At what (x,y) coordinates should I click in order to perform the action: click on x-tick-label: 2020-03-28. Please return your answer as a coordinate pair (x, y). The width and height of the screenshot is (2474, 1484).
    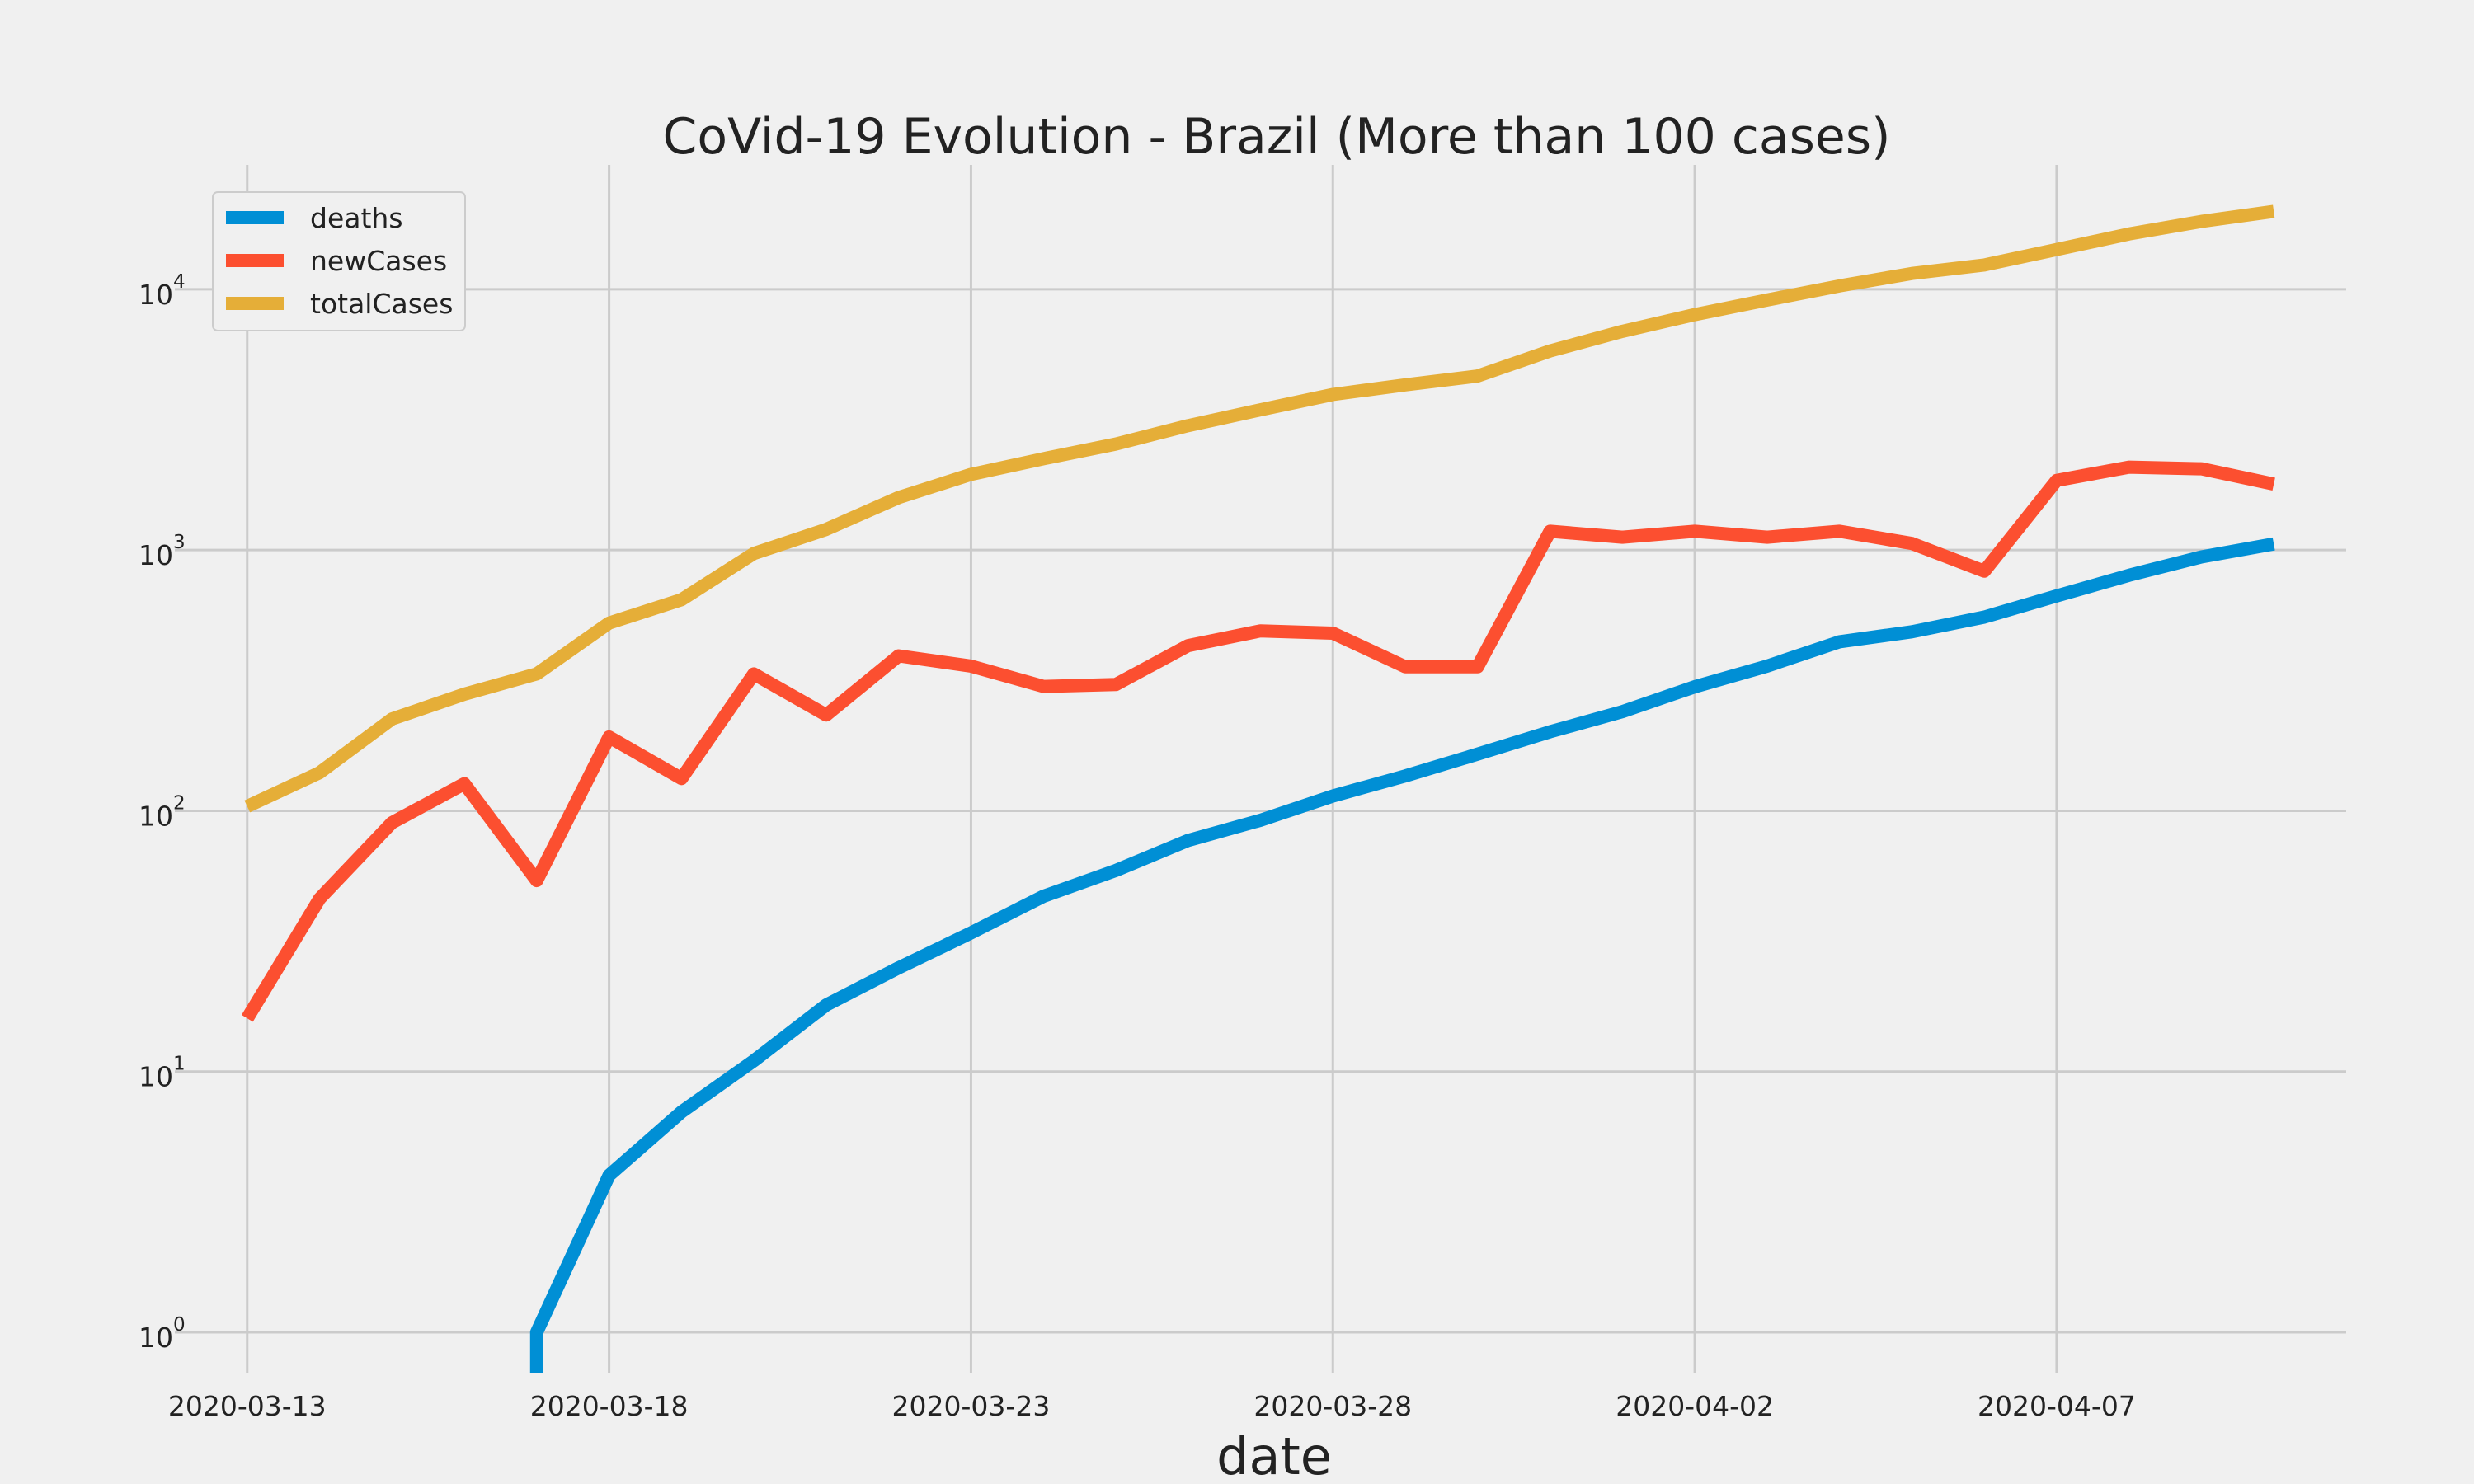
    Looking at the image, I should click on (1332, 1406).